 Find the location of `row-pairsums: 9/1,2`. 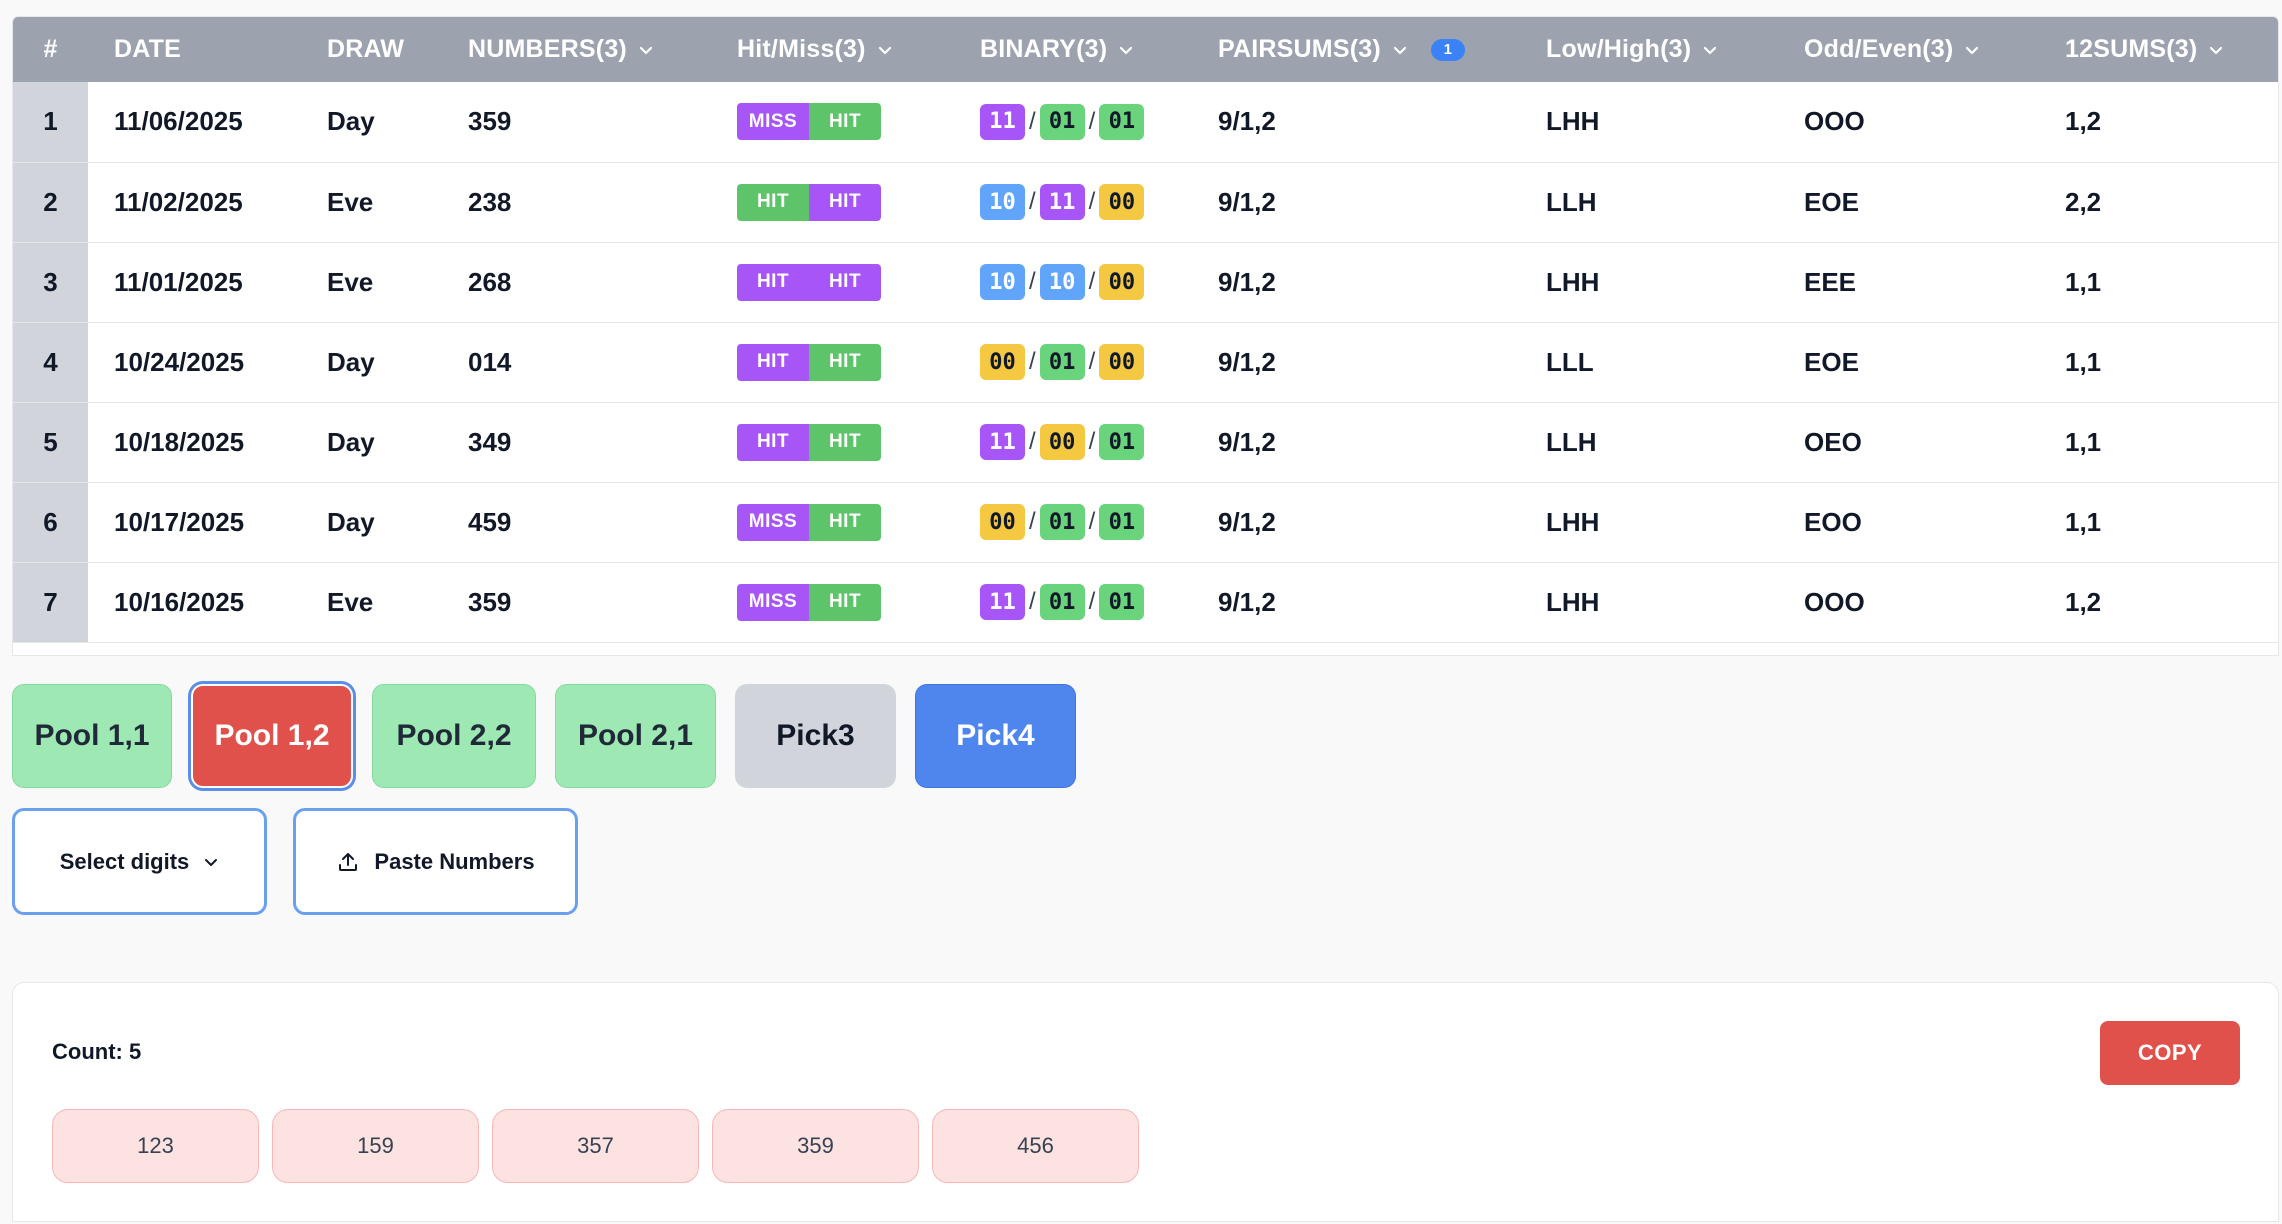

row-pairsums: 9/1,2 is located at coordinates (1247, 601).